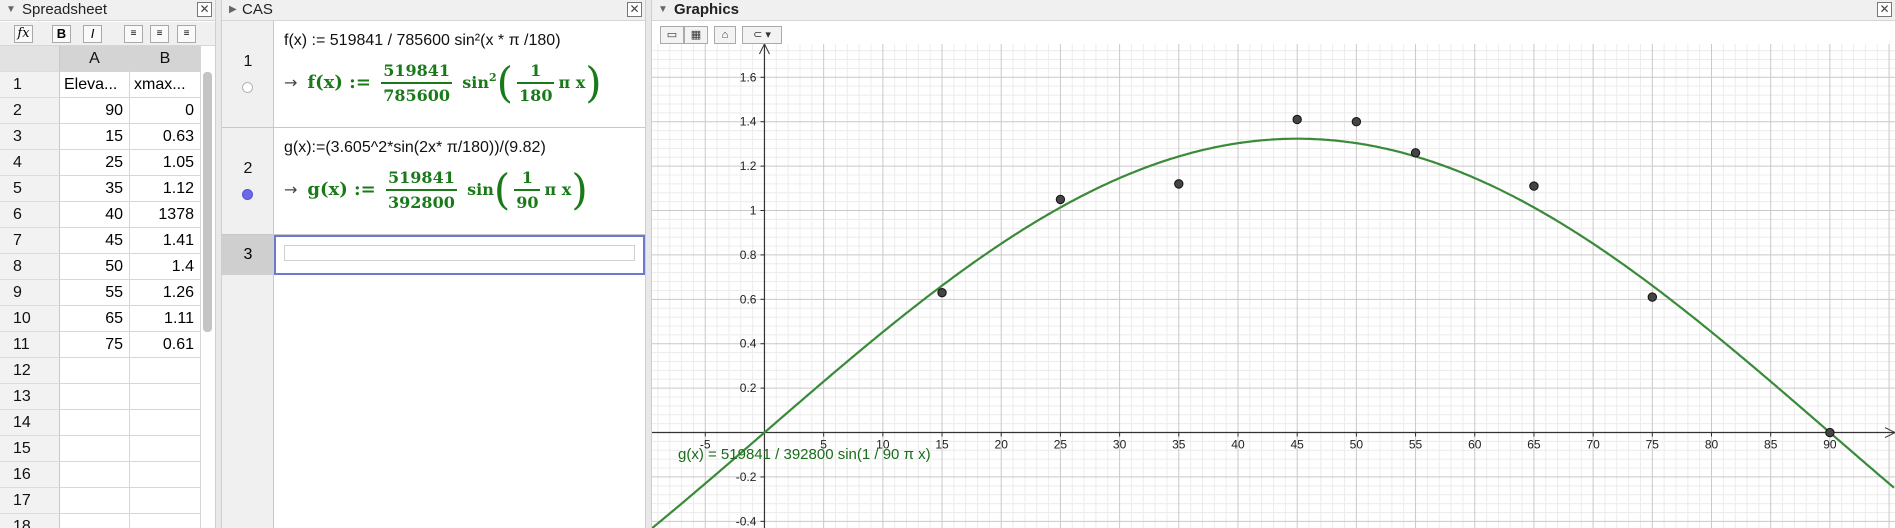  I want to click on row-header: 18, so click(30, 521).